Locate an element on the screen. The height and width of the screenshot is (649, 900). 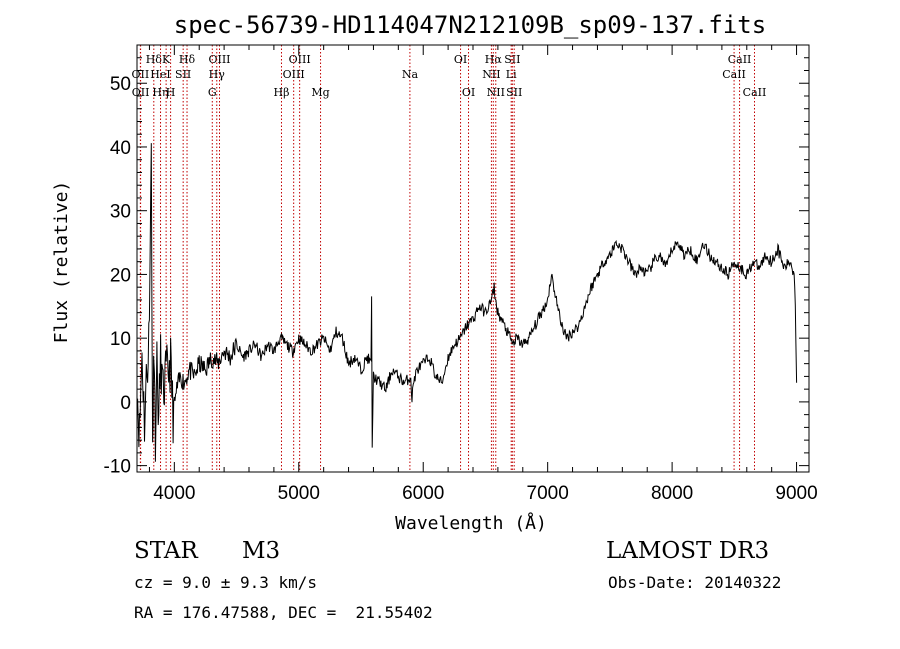
y-tick-label: 0 is located at coordinates (125, 403).